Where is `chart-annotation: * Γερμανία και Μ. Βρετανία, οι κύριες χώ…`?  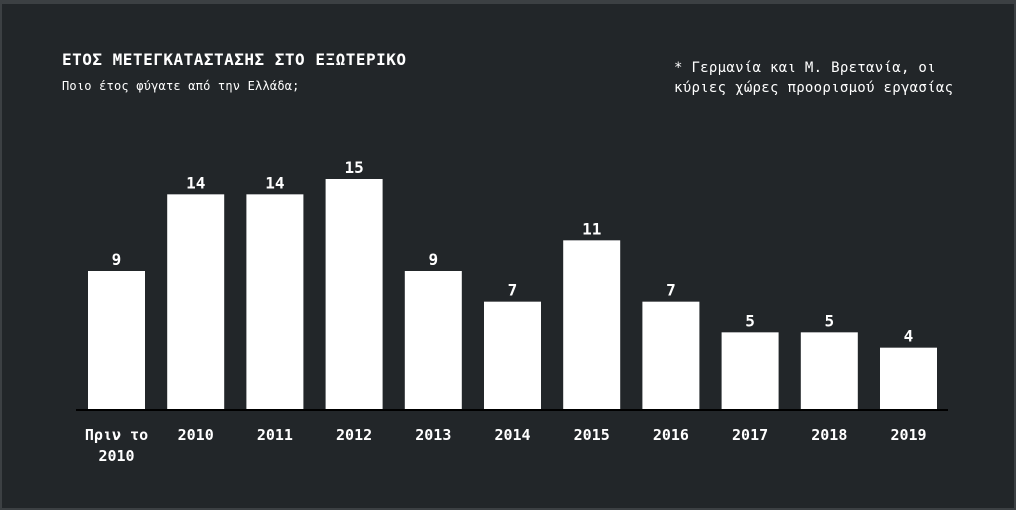 chart-annotation: * Γερμανία και Μ. Βρετανία, οι κύριες χώ… is located at coordinates (814, 78).